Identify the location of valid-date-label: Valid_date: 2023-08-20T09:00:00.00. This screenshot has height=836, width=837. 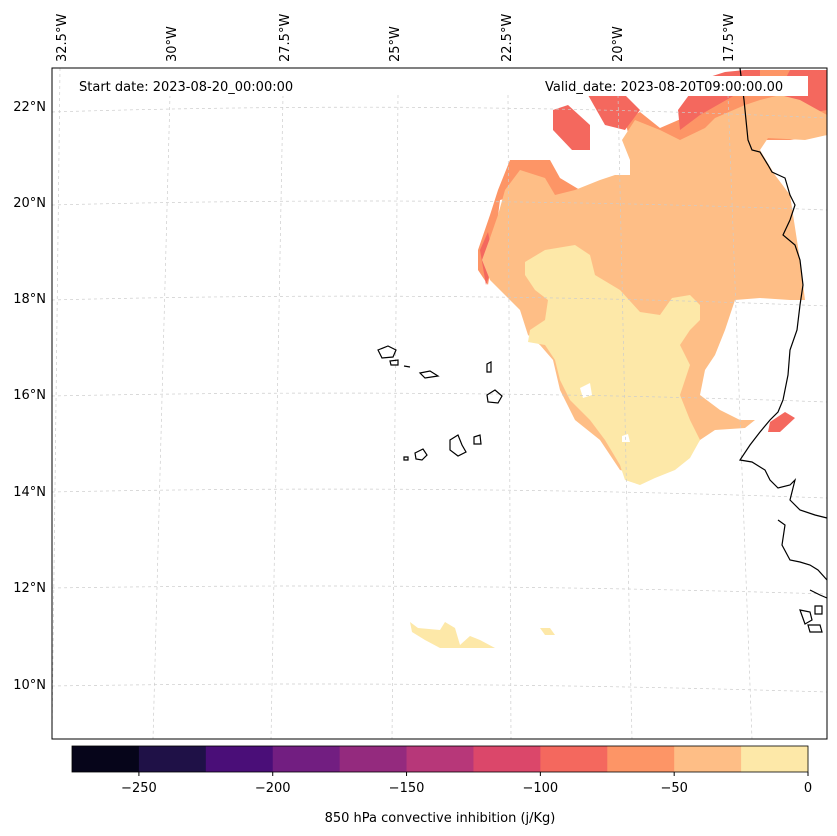
(664, 87).